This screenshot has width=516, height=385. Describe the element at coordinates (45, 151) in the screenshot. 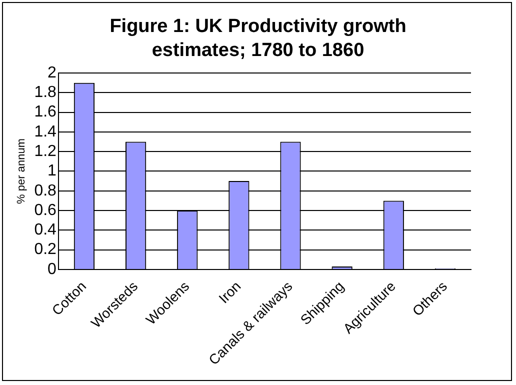

I see `y-tick-label: 1.2` at that location.